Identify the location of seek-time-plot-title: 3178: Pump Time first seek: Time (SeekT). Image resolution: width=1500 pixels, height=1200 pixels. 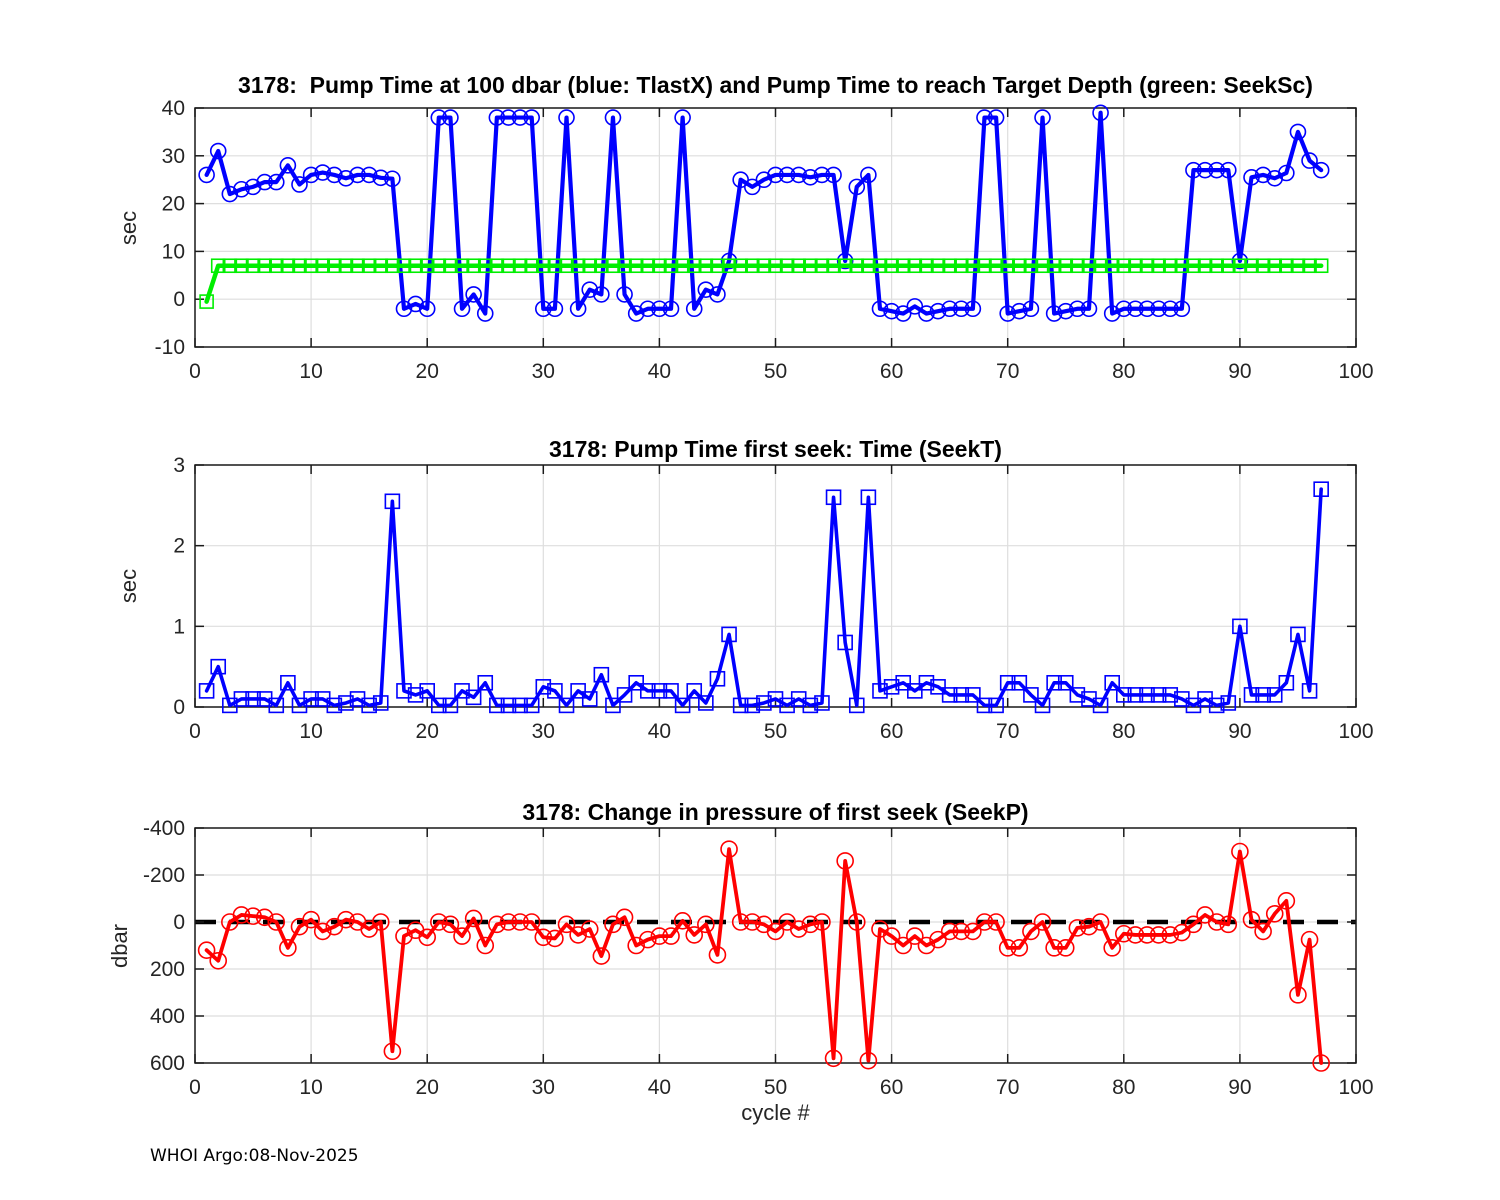
(775, 449).